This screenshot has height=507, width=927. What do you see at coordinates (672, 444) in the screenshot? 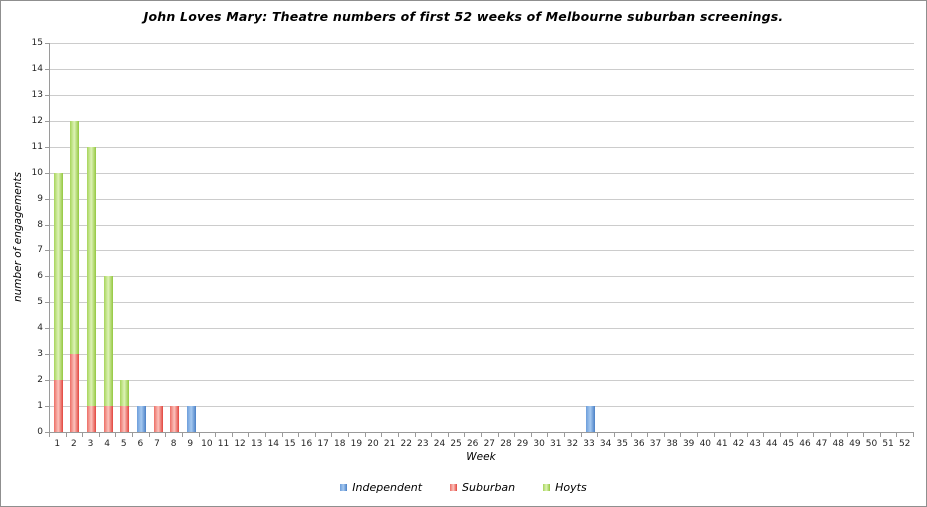
I see `x-axis-label: 38` at bounding box center [672, 444].